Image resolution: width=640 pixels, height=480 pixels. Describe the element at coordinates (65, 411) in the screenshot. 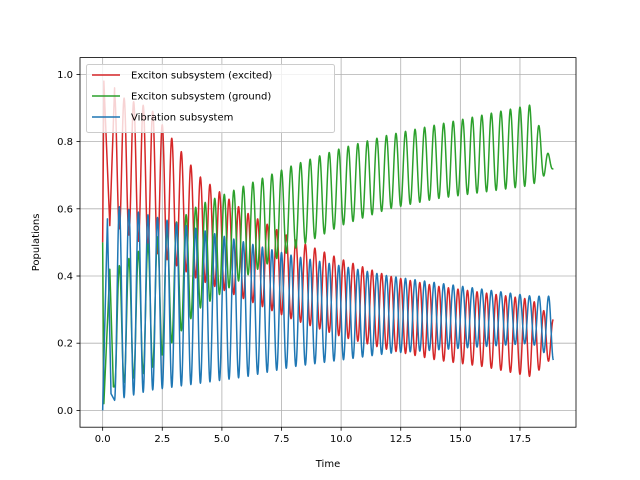

I see `y-tick-label: 0.0` at that location.